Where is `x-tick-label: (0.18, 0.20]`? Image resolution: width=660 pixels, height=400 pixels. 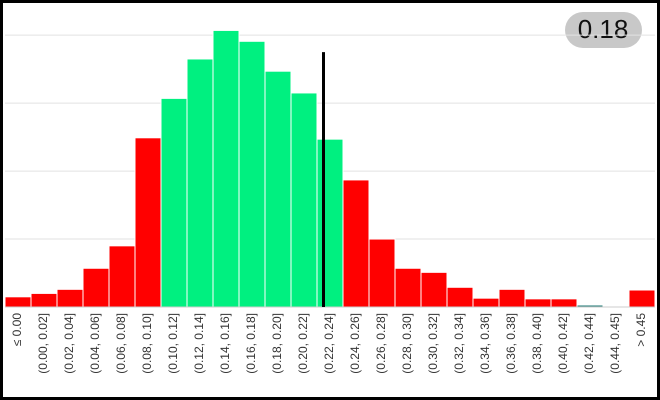 x-tick-label: (0.18, 0.20] is located at coordinates (277, 343).